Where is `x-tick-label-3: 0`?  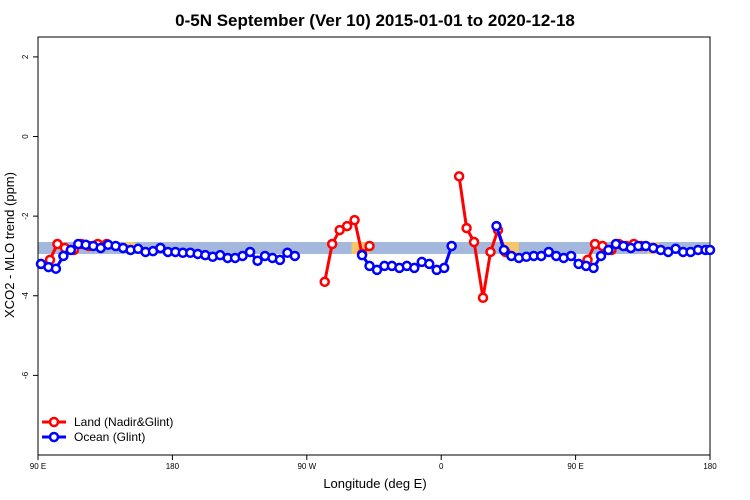
x-tick-label-3: 0 is located at coordinates (441, 466).